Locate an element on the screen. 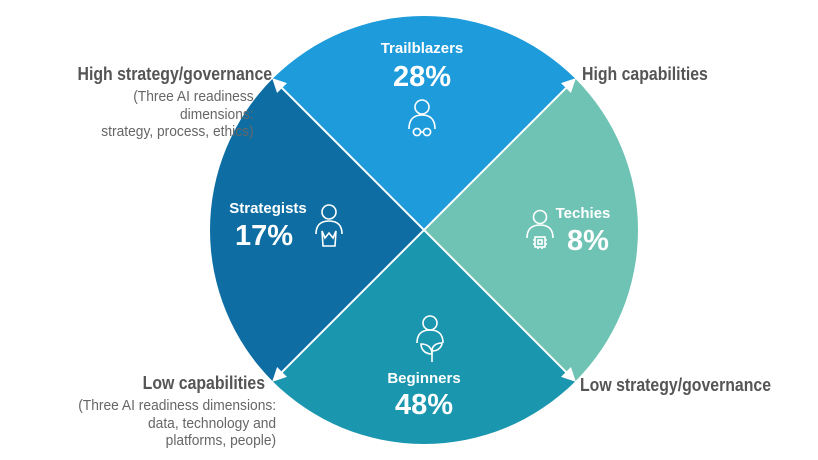 The height and width of the screenshot is (460, 818). low-capabilities-sub-line-1: (Three AI readiness dimensions: is located at coordinates (177, 405).